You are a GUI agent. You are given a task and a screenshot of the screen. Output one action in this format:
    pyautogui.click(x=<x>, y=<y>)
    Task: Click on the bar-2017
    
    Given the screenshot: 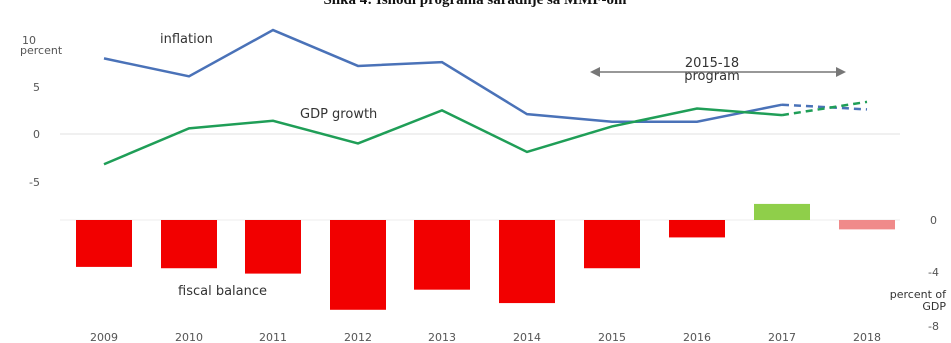 What is the action you would take?
    pyautogui.click(x=782, y=211)
    